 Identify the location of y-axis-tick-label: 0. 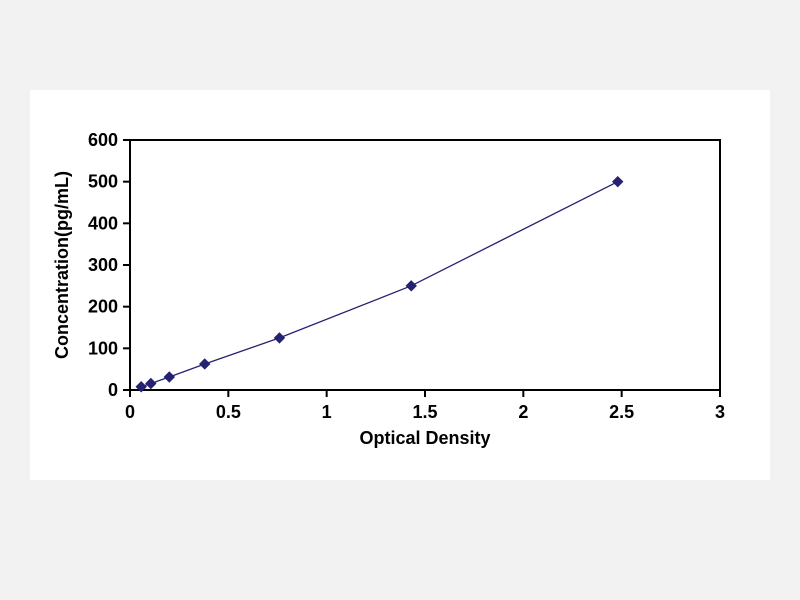
(113, 390).